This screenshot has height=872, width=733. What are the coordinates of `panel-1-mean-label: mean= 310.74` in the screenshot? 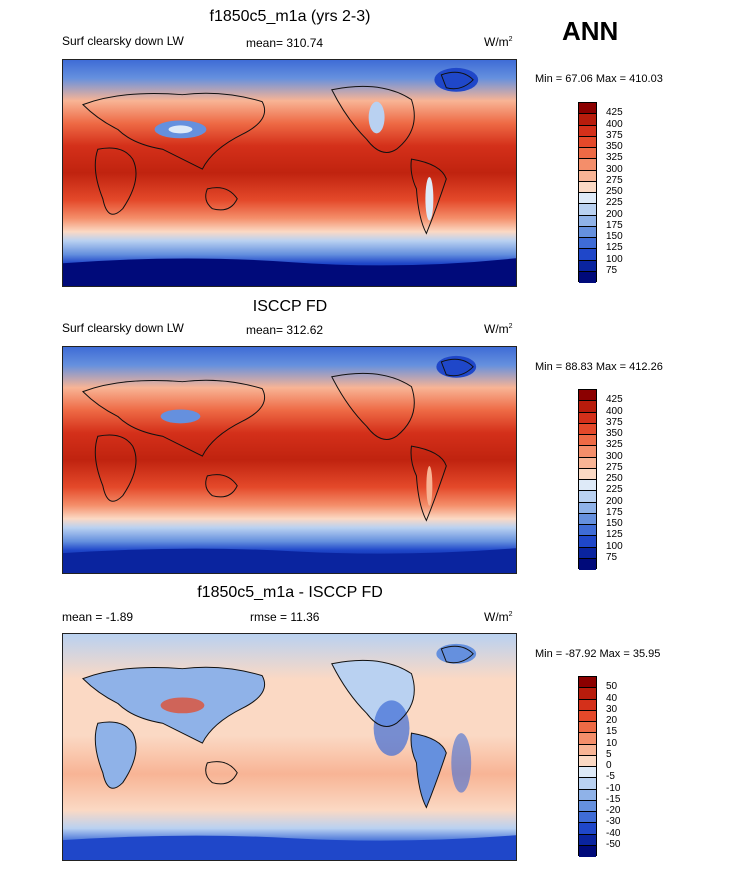 It's located at (285, 43).